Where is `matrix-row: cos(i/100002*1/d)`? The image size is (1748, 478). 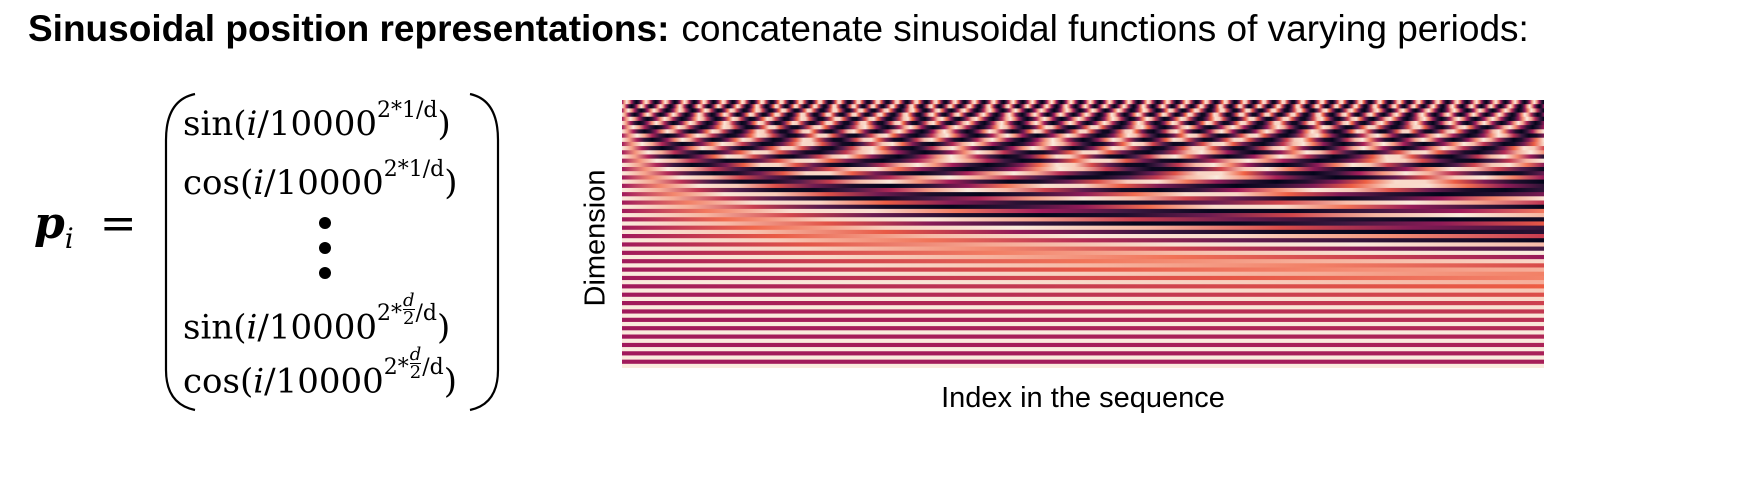
matrix-row: cos(i/100002*1/d) is located at coordinates (320, 180).